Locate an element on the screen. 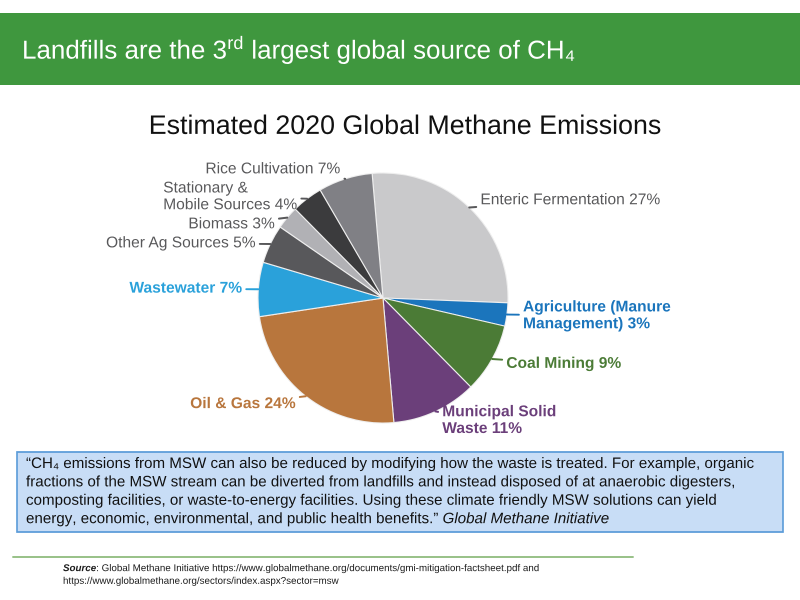 This screenshot has height=600, width=800. text: “CH₄ emissions from MSW can also be reduced by modifying how the waste is treated. For example, organic fractions of the MSW stream can be diverted from landfills and instead disposed of at anaerobic digesters, composting facilities, or waste-to-energy facilities. Using these climate friendly MSW solutions can yield energy, economic, environmental, and public health benefits.” Global Methane Initiative is located at coordinates (390, 491).